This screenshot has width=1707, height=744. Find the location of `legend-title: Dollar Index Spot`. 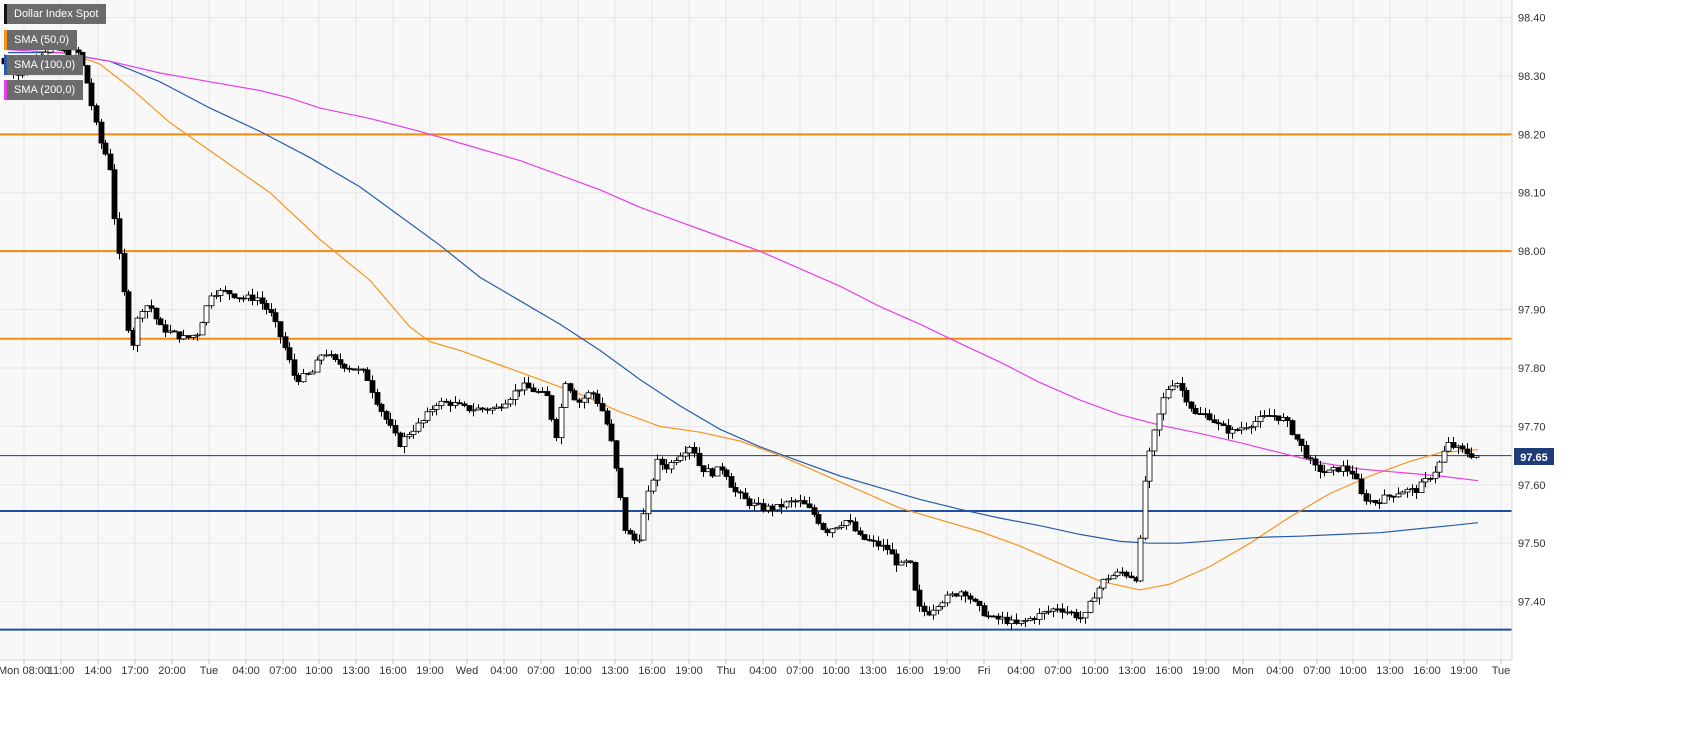

legend-title: Dollar Index Spot is located at coordinates (55, 14).